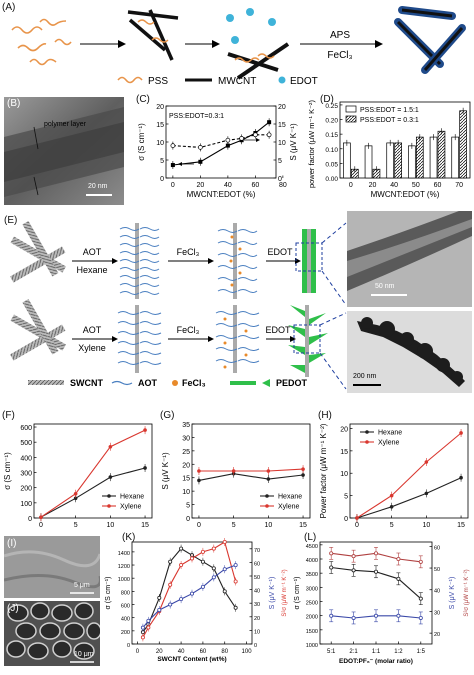 This screenshot has width=474, height=675. I want to click on panel-label-k: (K), so click(129, 537).